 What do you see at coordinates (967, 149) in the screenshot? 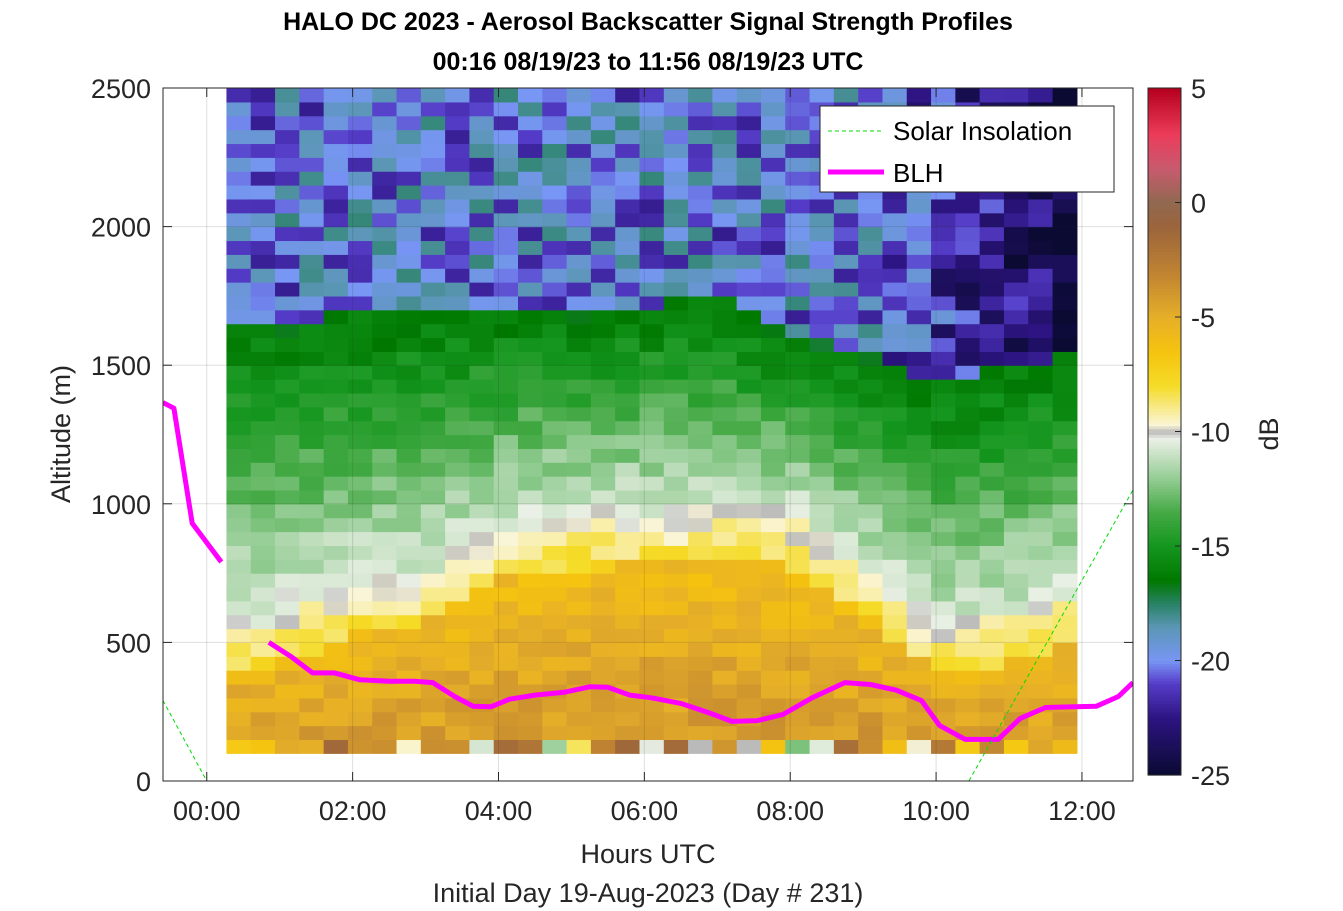
I see `legend-box: Solar Insolation BLH` at bounding box center [967, 149].